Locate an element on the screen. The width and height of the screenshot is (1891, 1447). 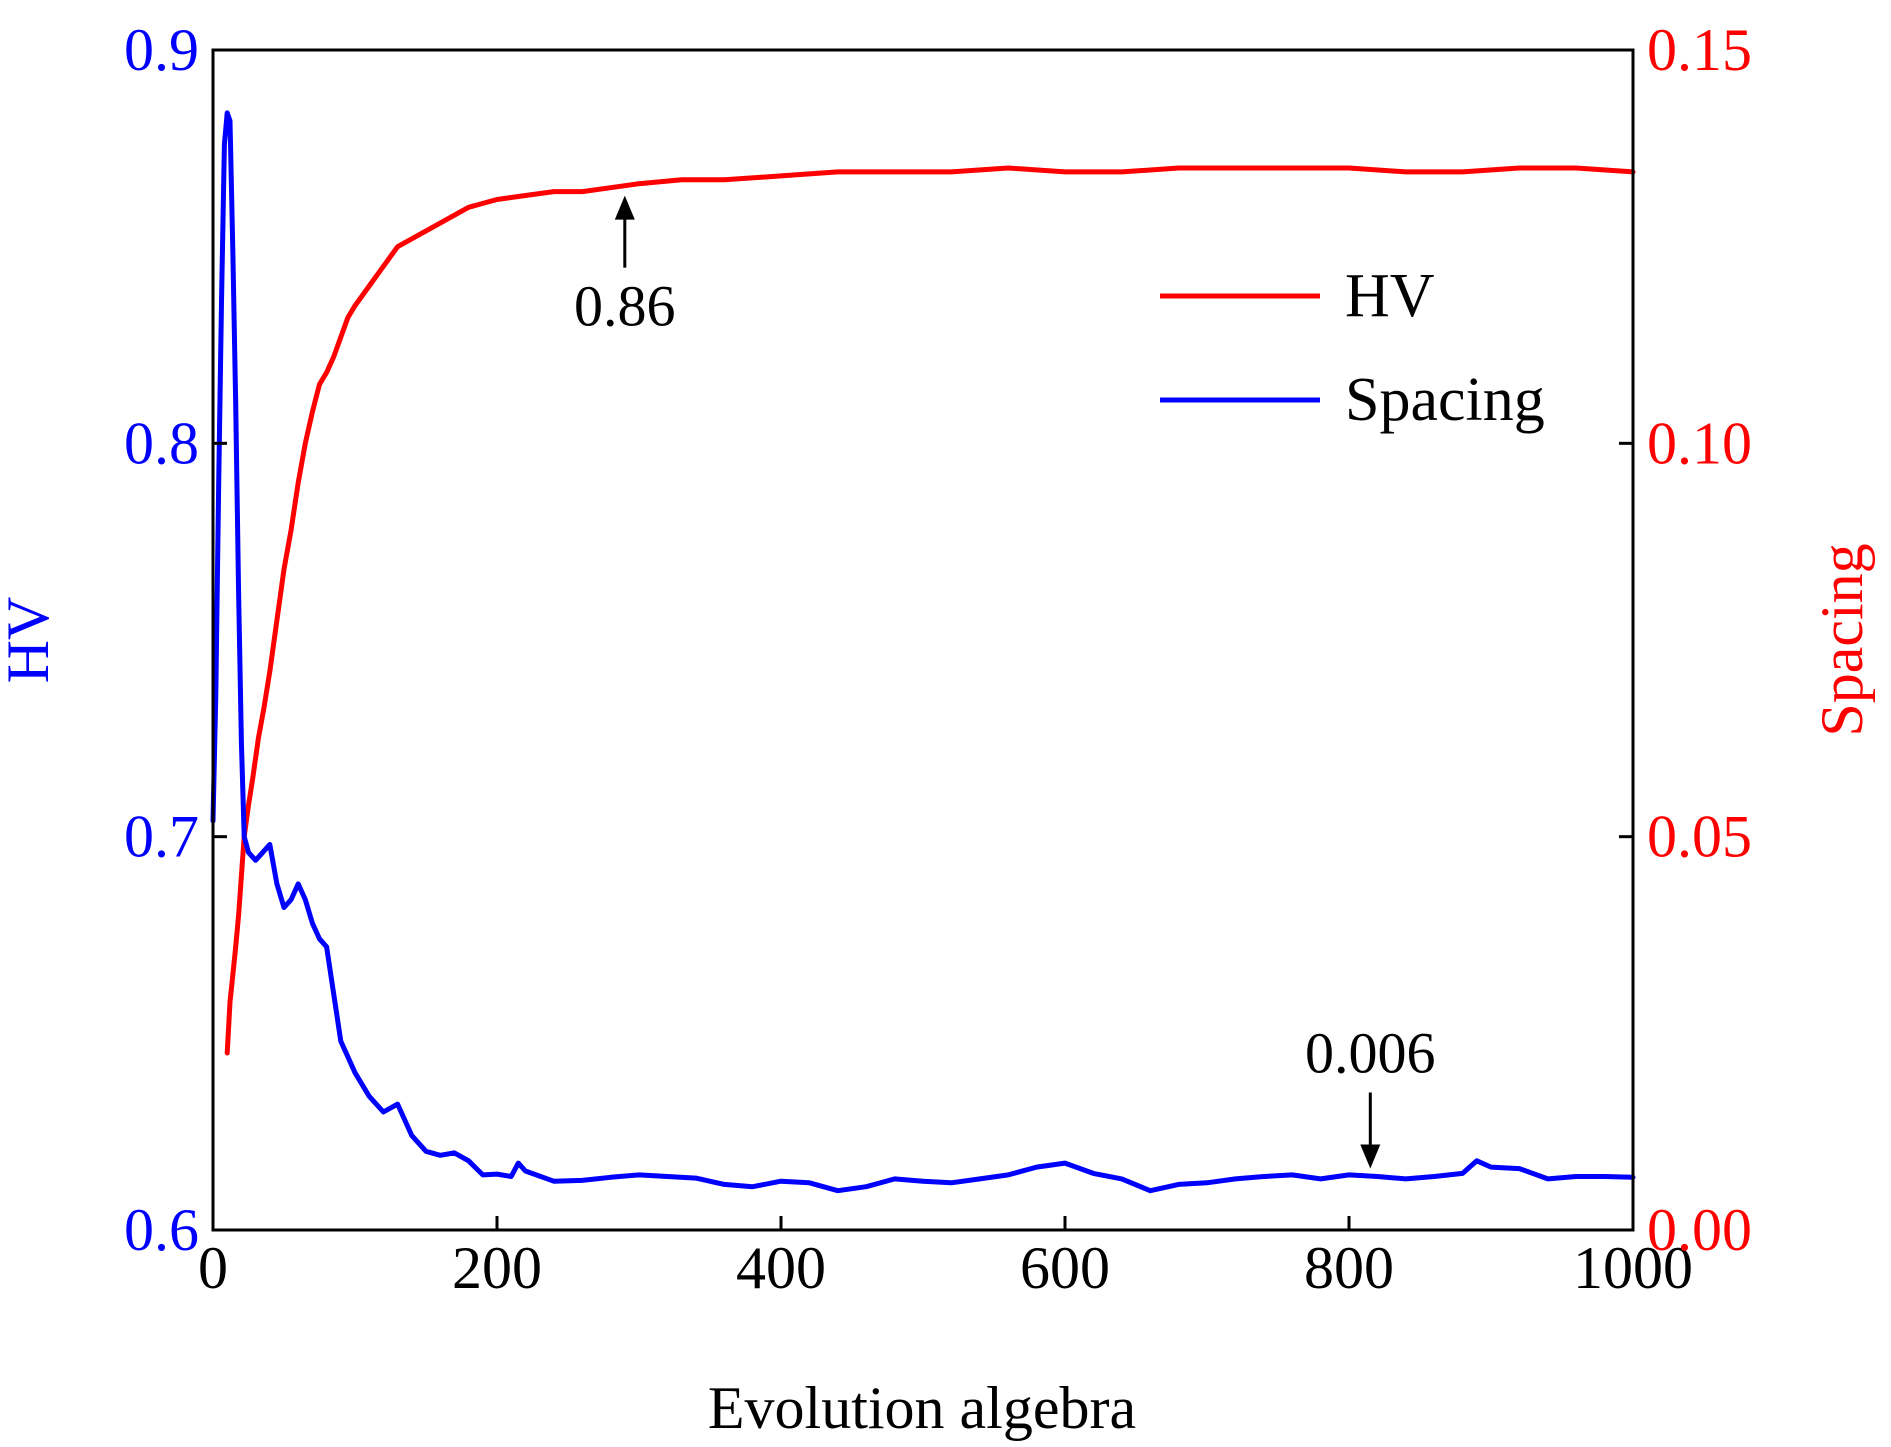
left-tick-label: 0.6 is located at coordinates (161, 1230).